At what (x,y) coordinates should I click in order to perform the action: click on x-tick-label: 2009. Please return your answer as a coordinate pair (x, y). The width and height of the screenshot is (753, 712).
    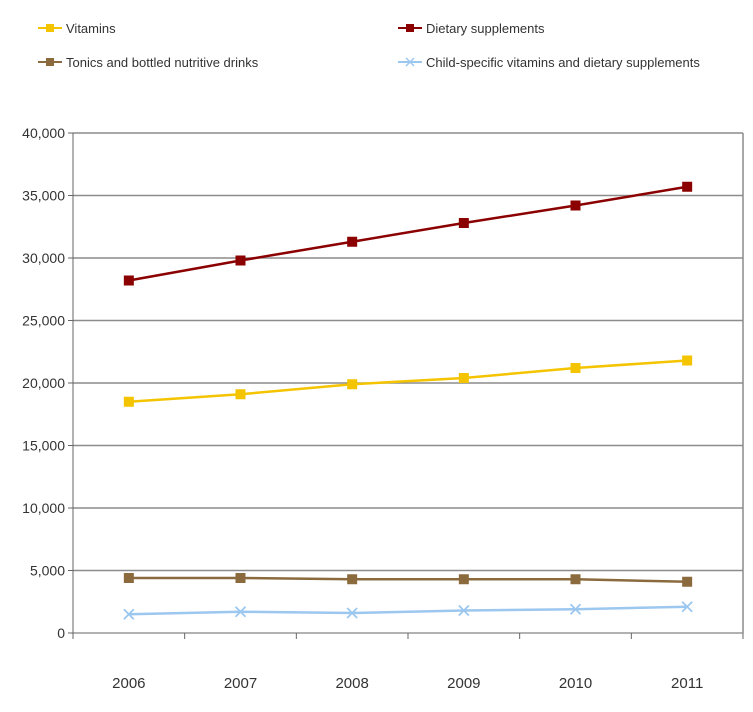
    Looking at the image, I should click on (463, 683).